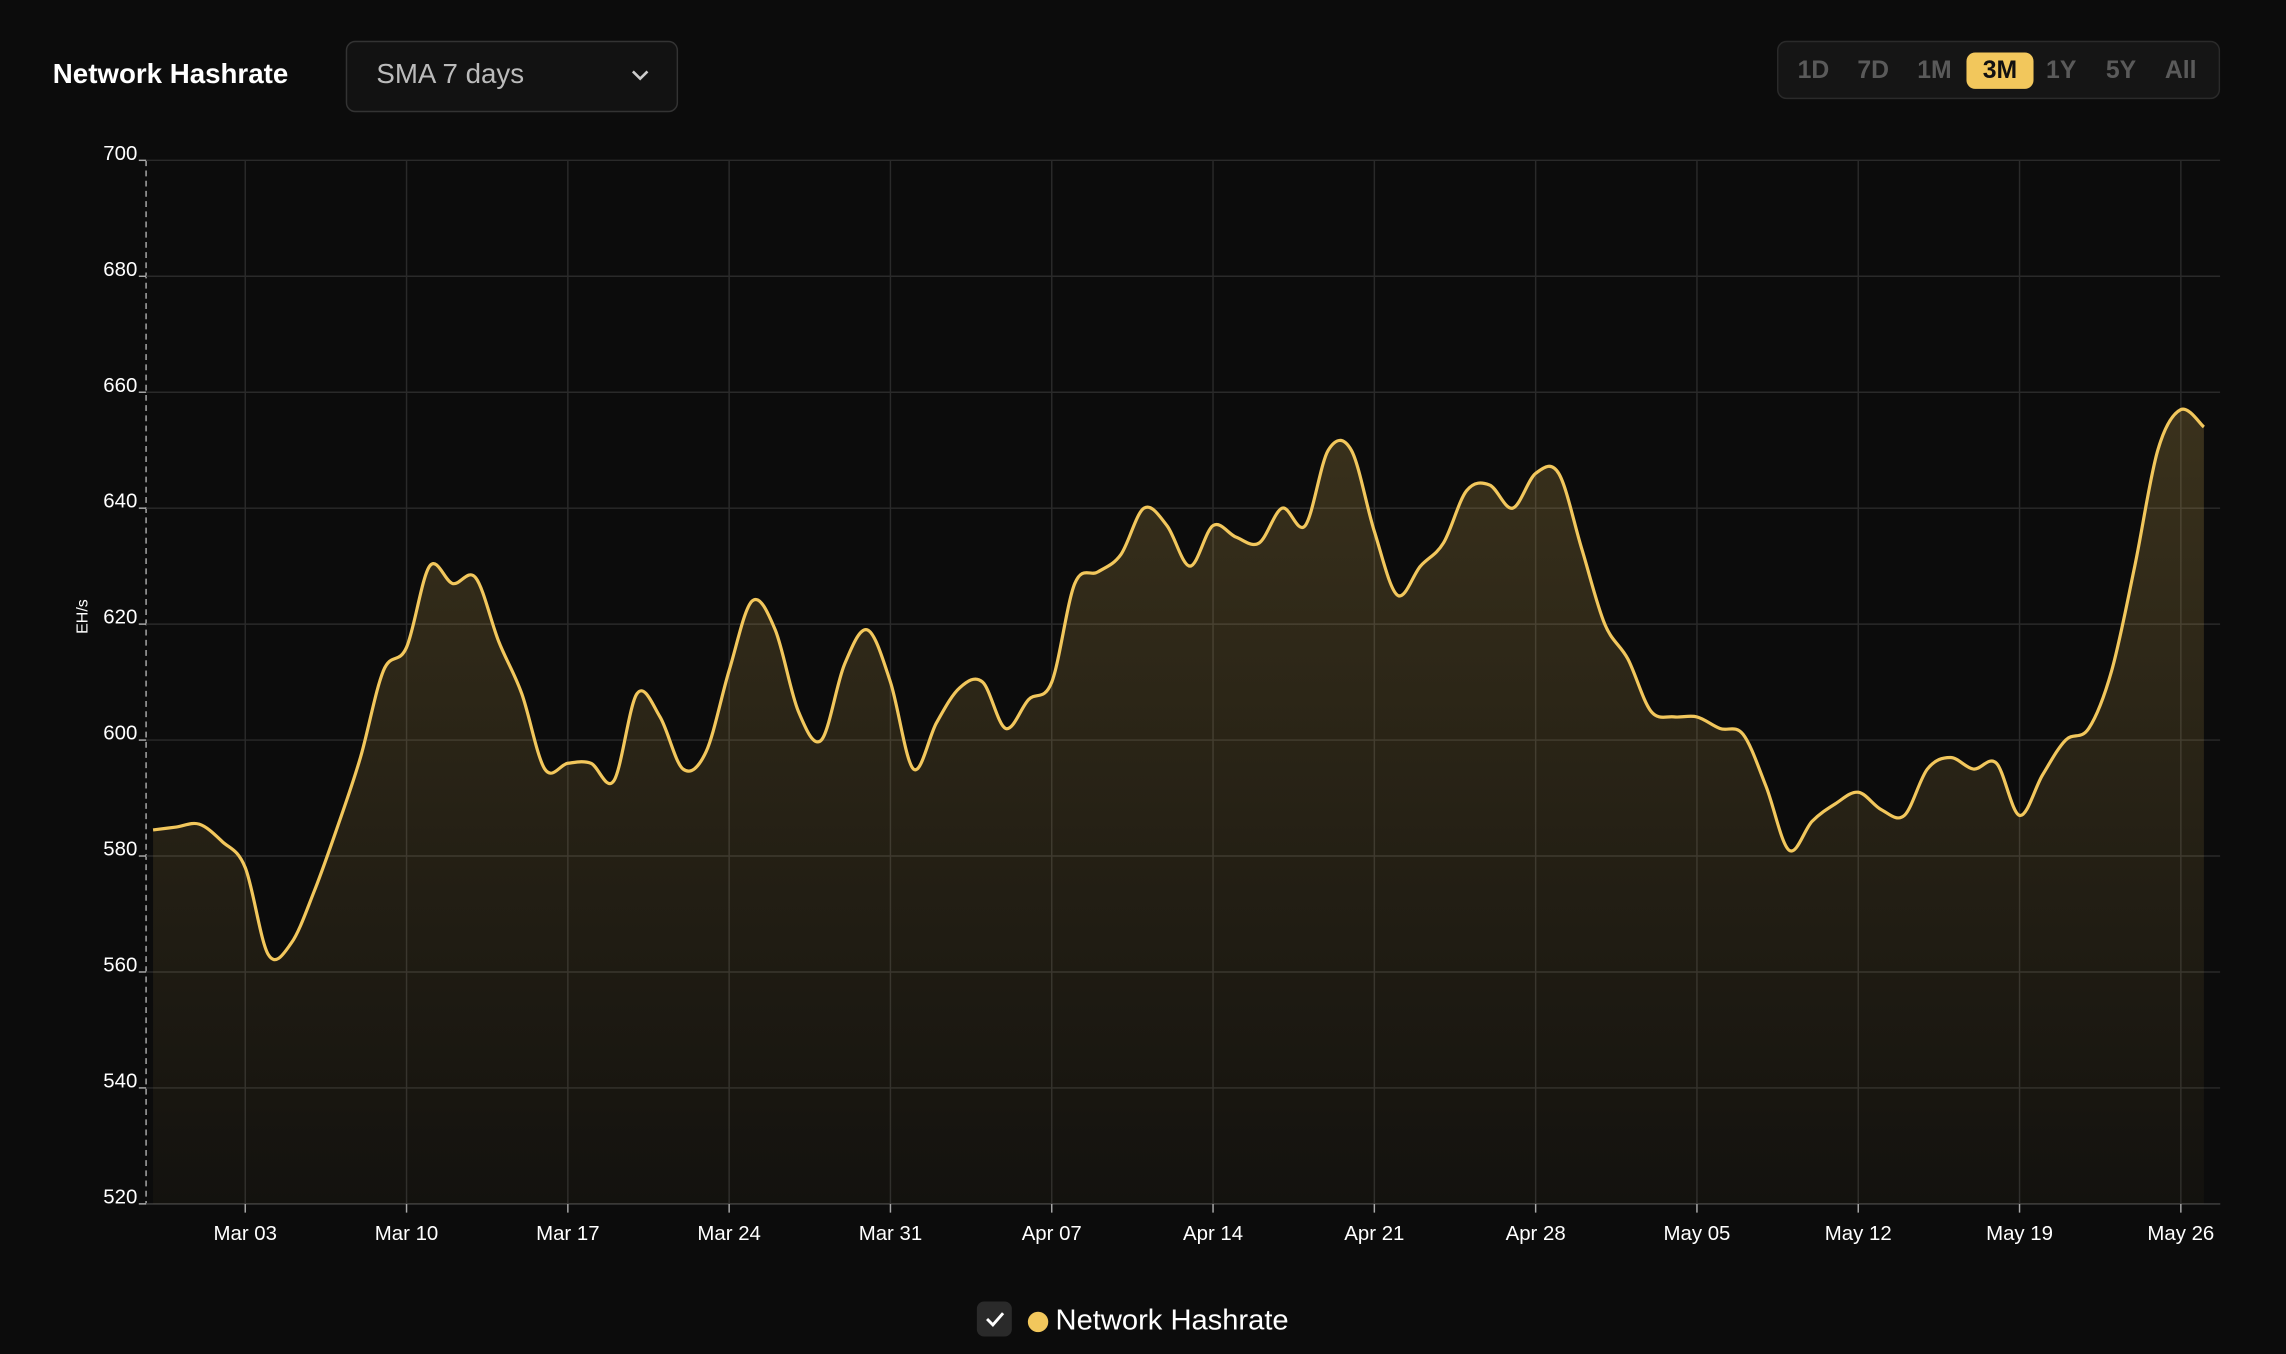  Describe the element at coordinates (120, 1197) in the screenshot. I see `y-tick-label: 520` at that location.